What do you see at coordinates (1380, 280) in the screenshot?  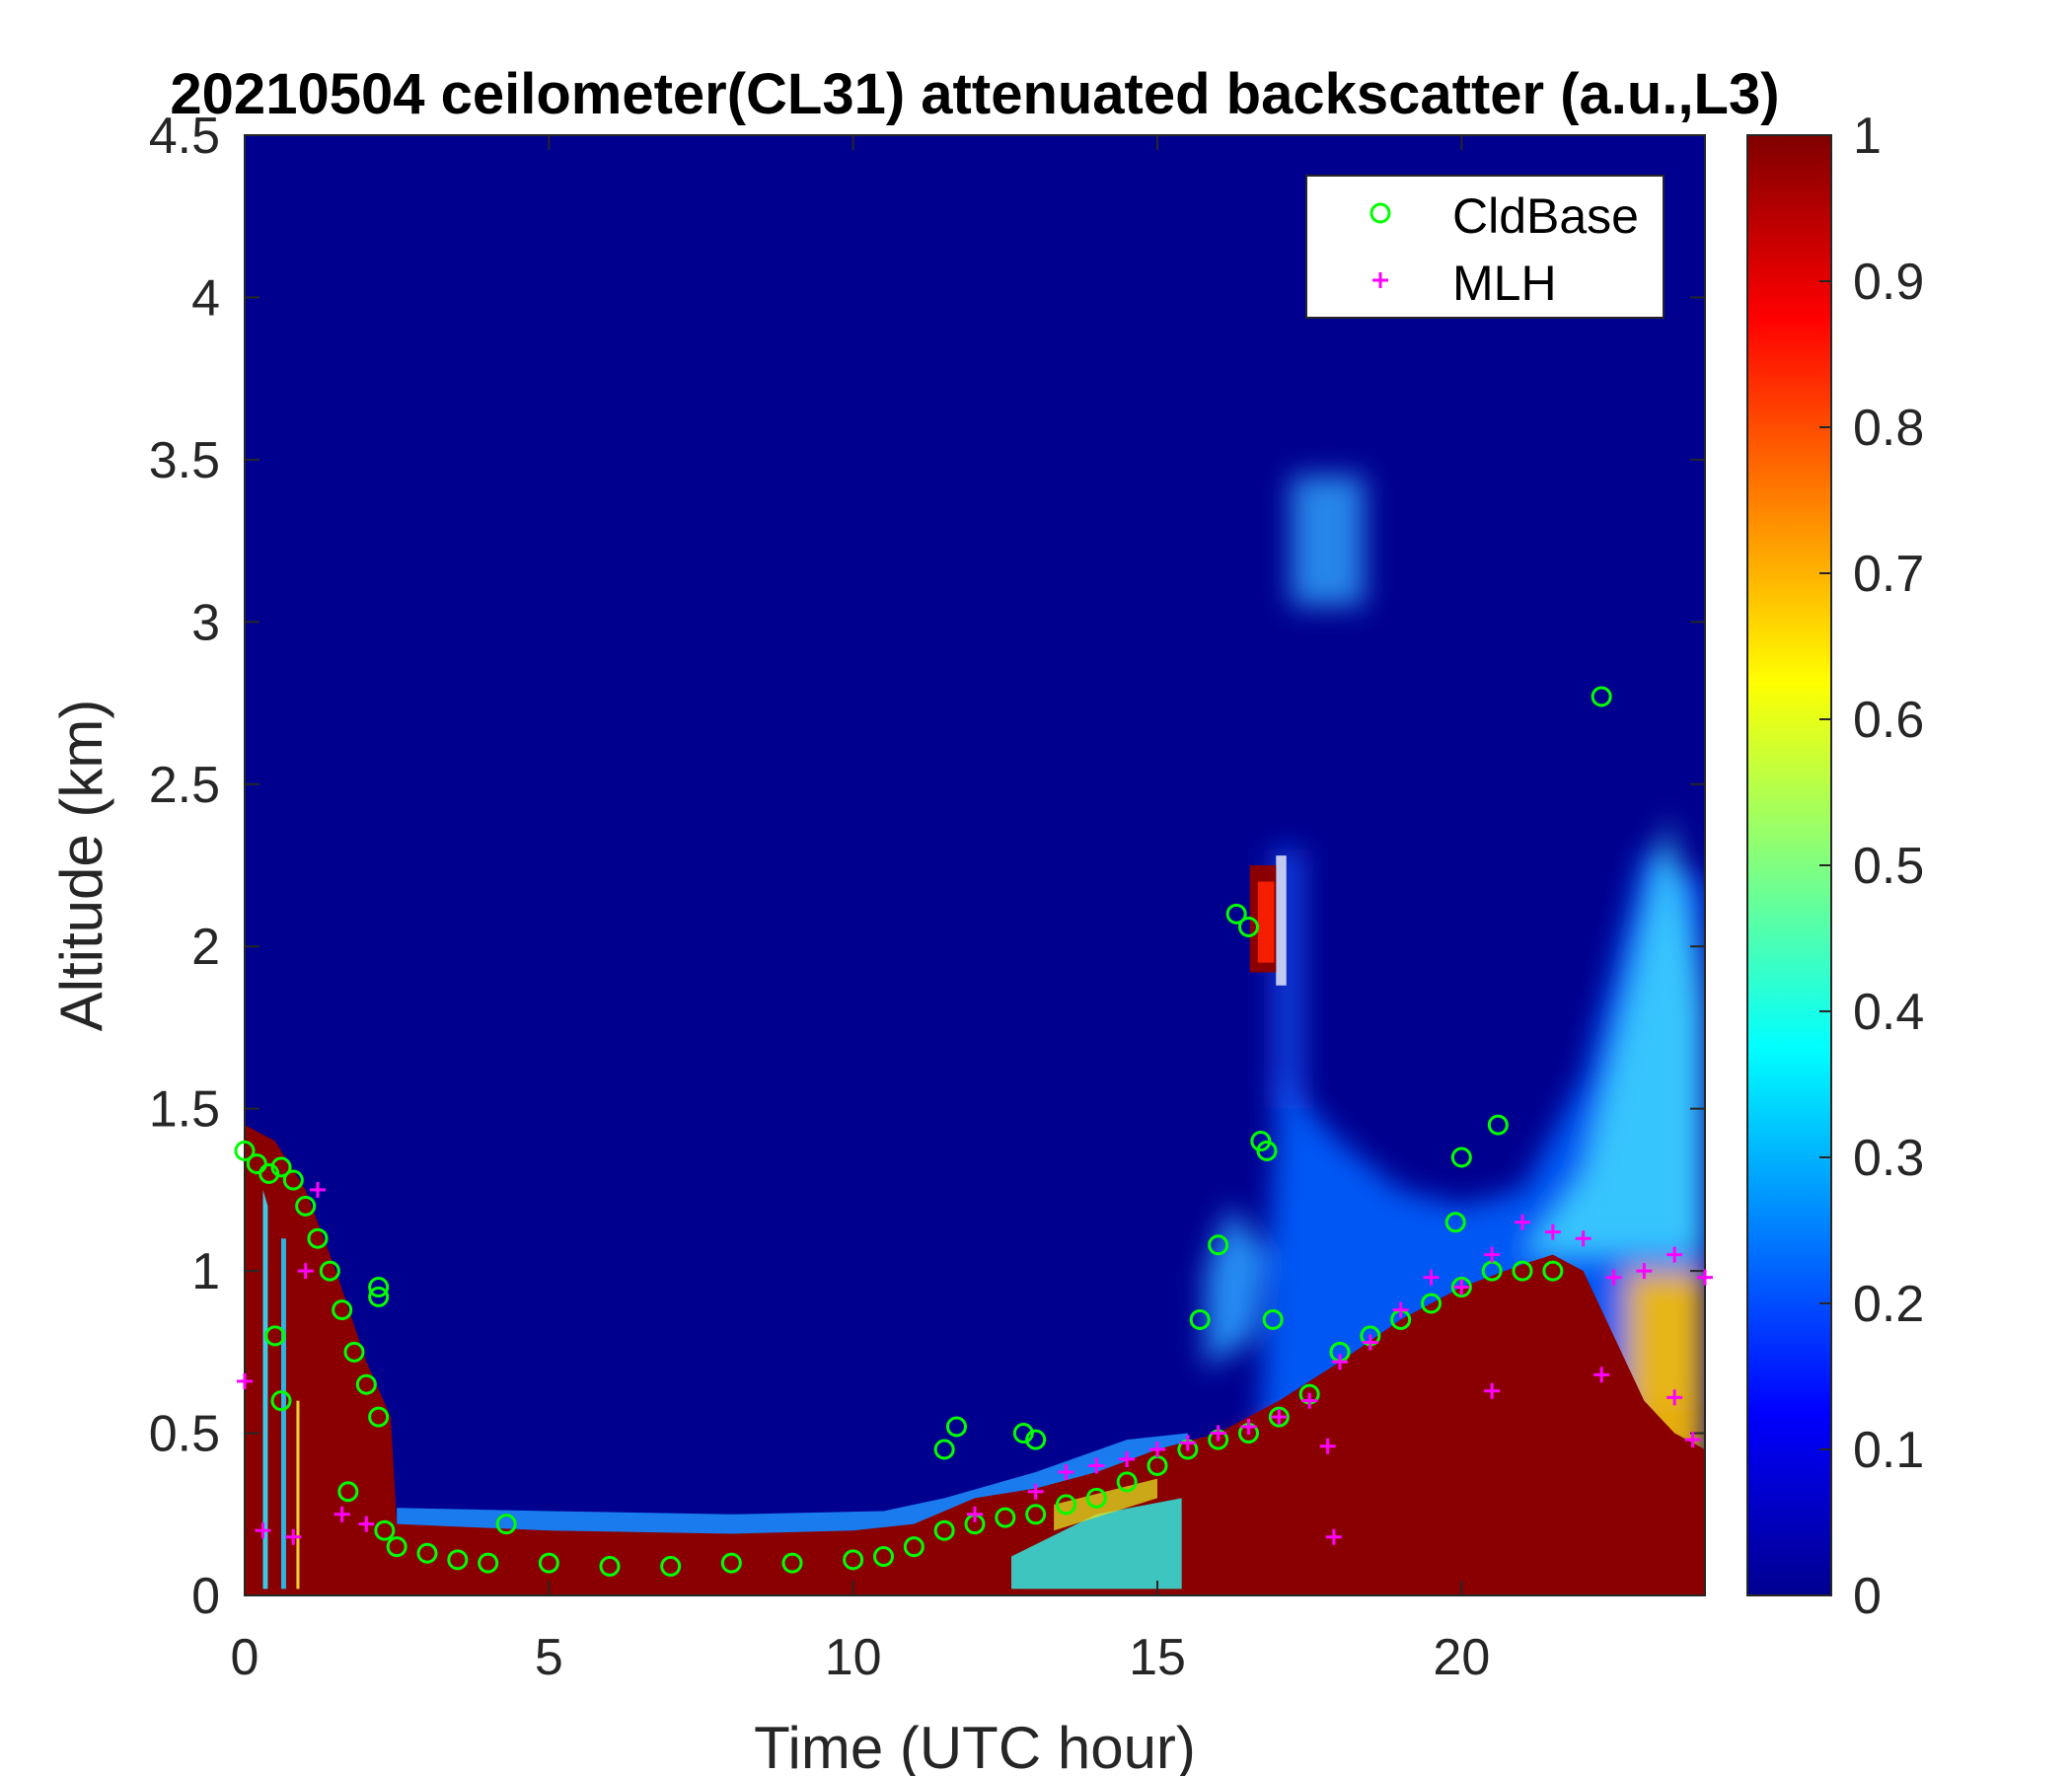 I see `legend-mlh-marker` at bounding box center [1380, 280].